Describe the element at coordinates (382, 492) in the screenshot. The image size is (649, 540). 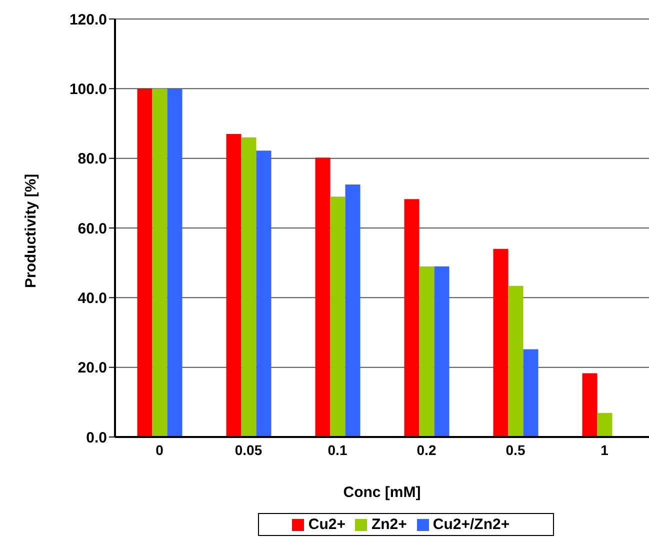
I see `x-axis-title: Conc [mM]` at that location.